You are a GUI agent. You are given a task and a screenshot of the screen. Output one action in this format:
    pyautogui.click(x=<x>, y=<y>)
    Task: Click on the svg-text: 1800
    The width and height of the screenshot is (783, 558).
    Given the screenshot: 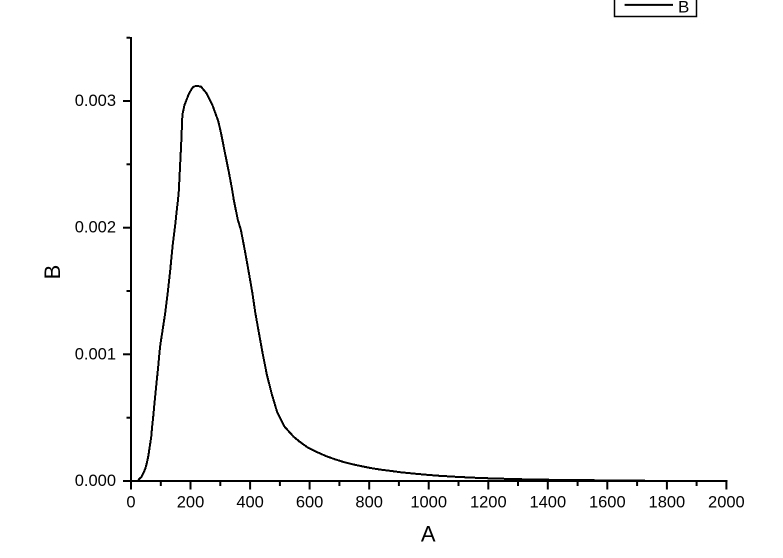 What is the action you would take?
    pyautogui.click(x=667, y=503)
    